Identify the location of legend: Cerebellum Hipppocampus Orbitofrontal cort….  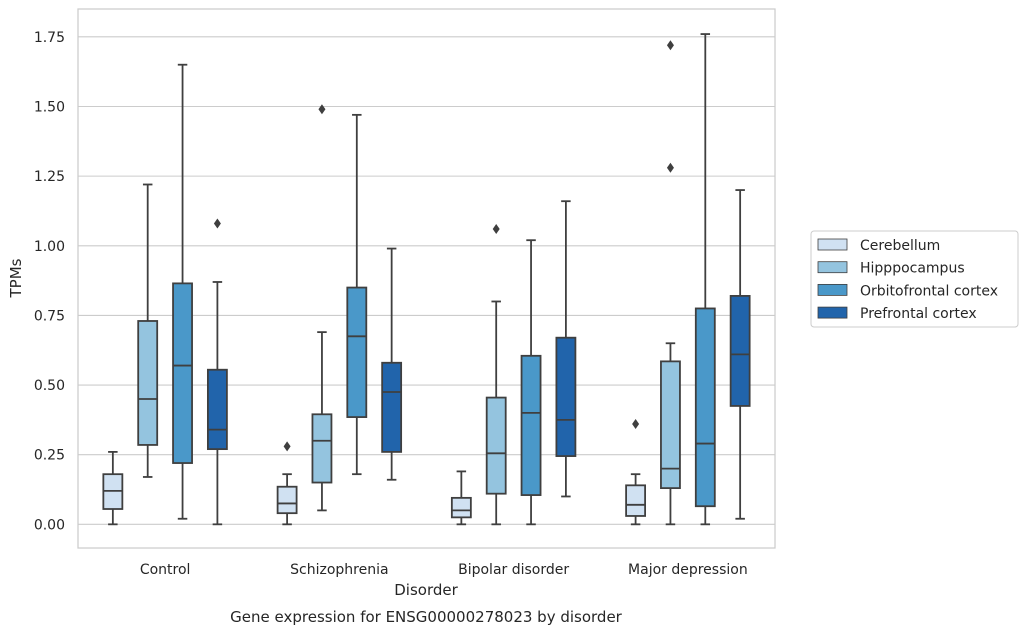
(914, 279).